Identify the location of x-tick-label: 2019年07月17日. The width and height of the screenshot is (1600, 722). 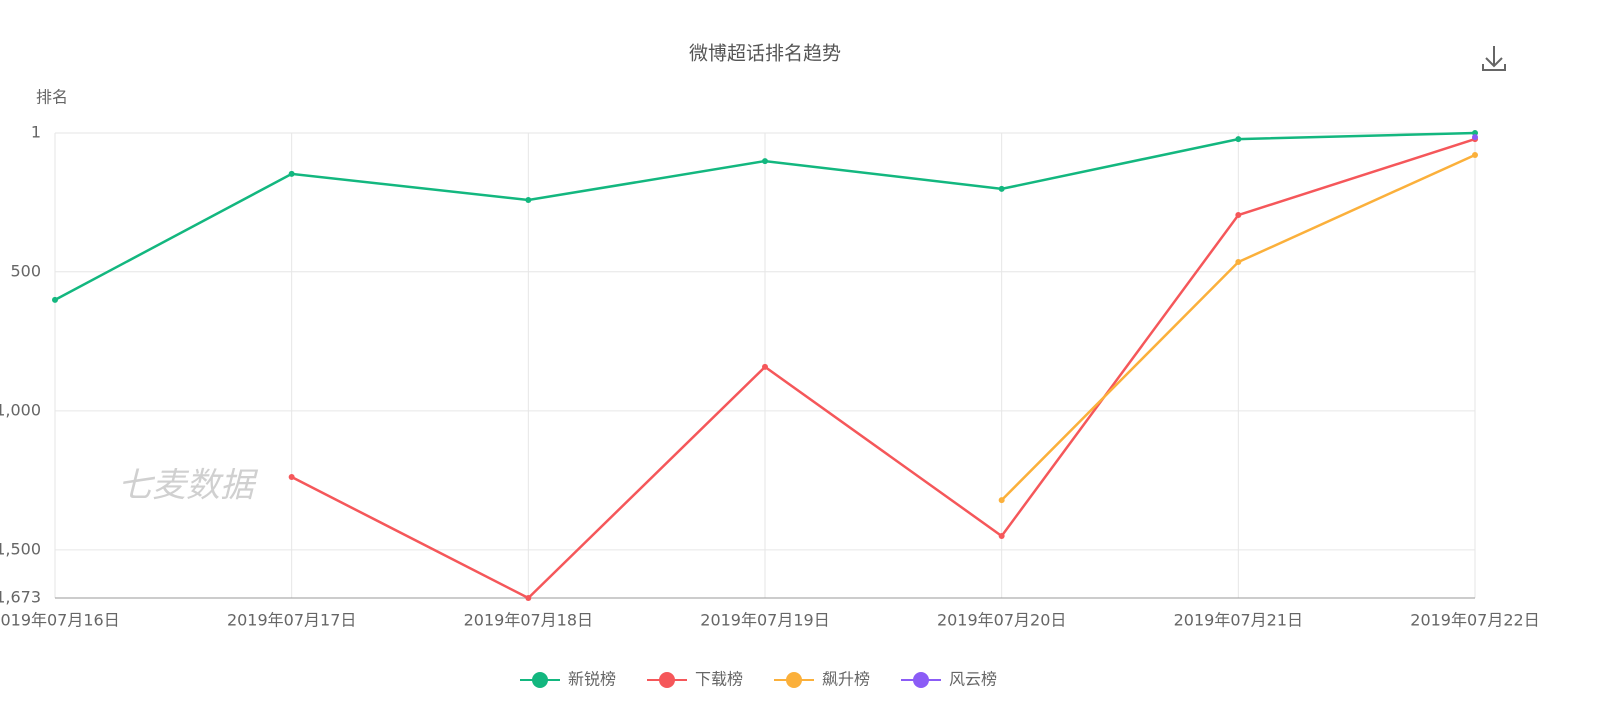
(291, 620).